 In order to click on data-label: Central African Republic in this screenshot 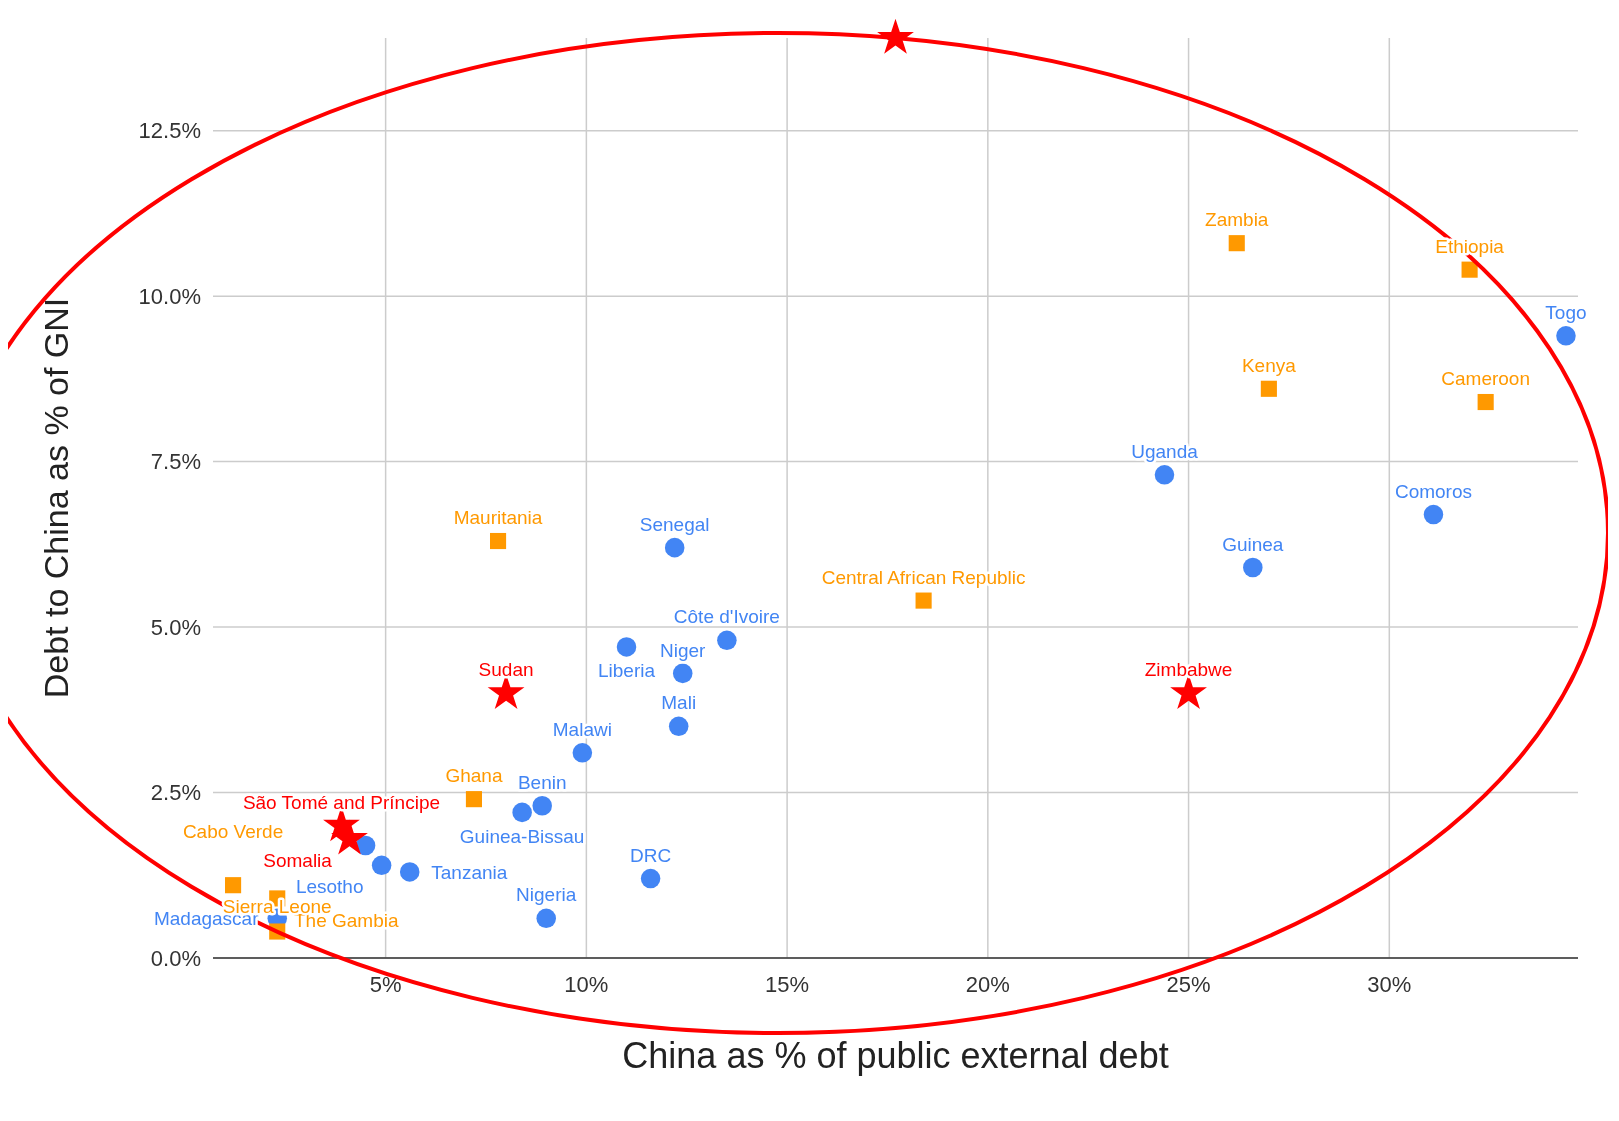, I will do `click(923, 577)`.